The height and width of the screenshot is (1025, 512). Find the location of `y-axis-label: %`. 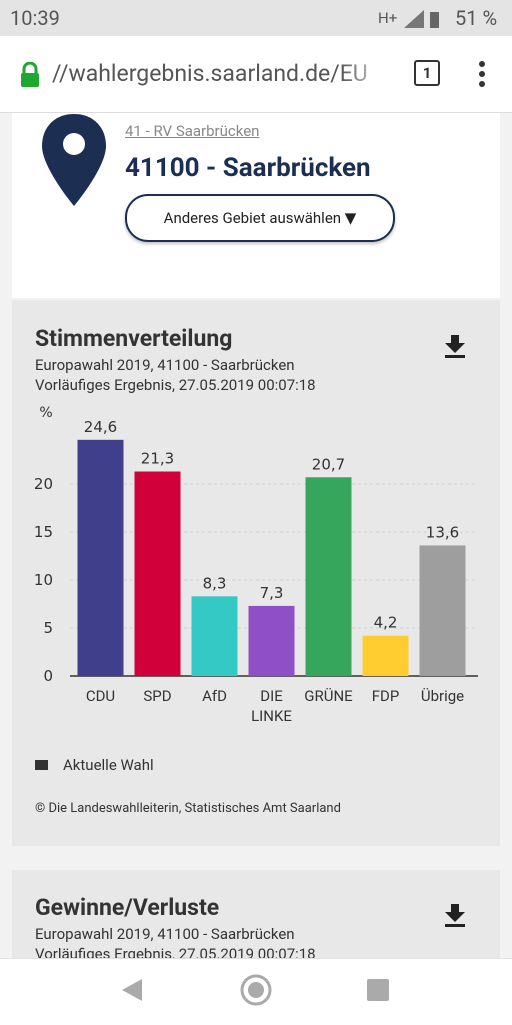

y-axis-label: % is located at coordinates (45, 413).